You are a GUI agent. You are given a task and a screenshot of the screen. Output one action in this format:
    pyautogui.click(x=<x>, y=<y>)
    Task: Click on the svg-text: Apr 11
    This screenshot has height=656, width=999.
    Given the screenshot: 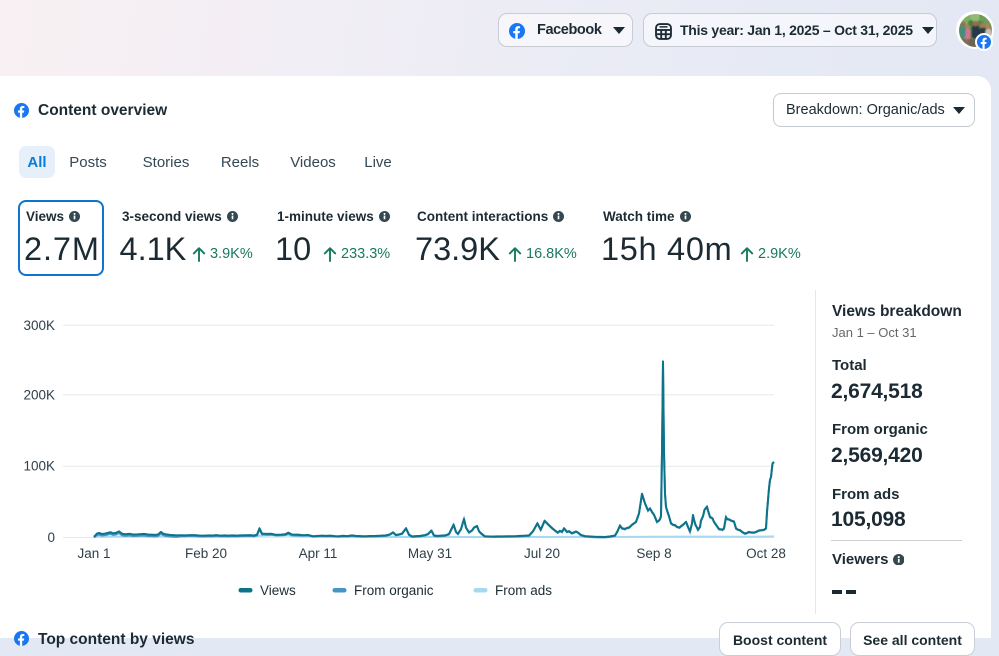 What is the action you would take?
    pyautogui.click(x=318, y=553)
    